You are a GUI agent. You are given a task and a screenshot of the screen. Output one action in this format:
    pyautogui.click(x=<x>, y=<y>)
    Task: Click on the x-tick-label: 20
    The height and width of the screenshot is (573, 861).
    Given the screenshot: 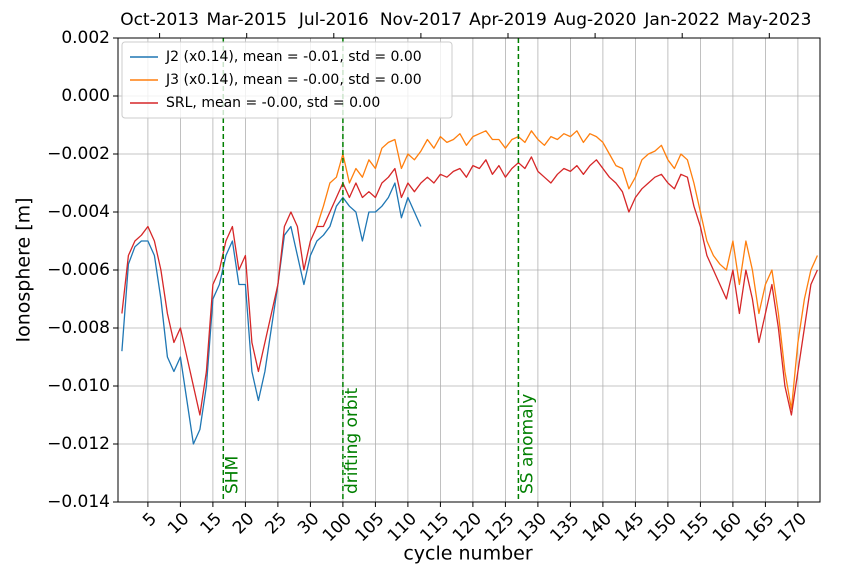 What is the action you would take?
    pyautogui.click(x=243, y=523)
    